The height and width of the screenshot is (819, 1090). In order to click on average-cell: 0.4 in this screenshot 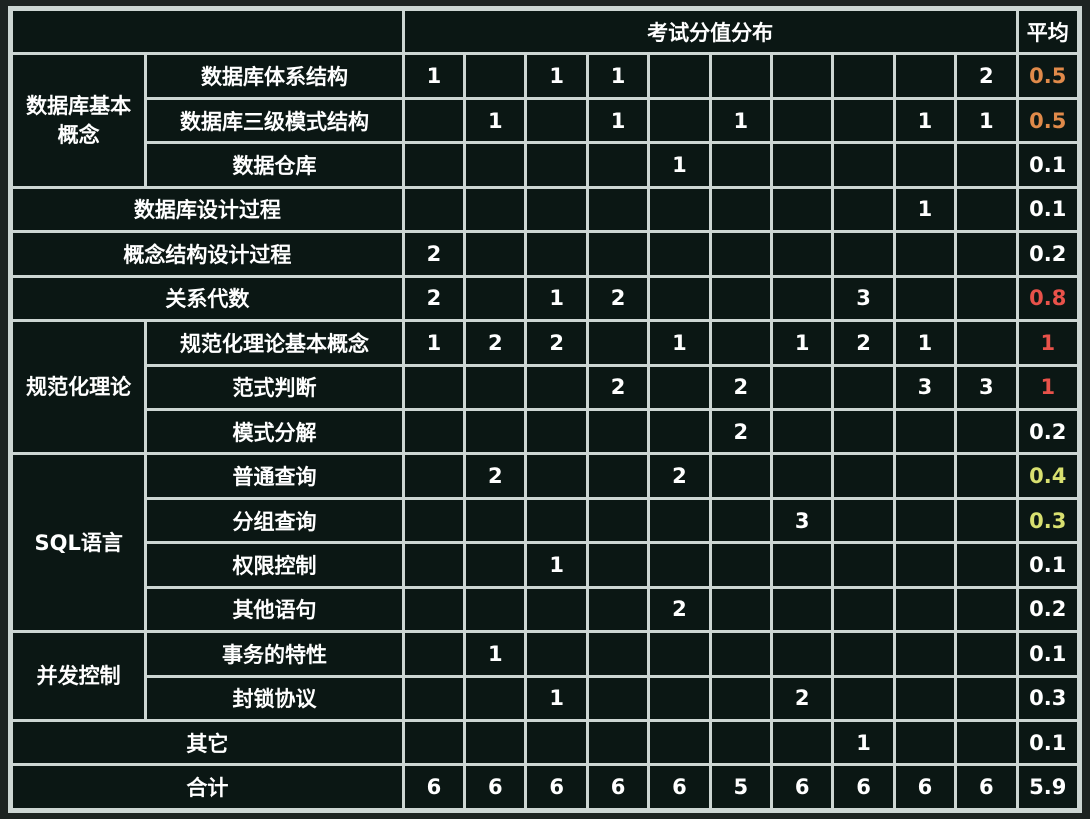, I will do `click(1047, 476)`.